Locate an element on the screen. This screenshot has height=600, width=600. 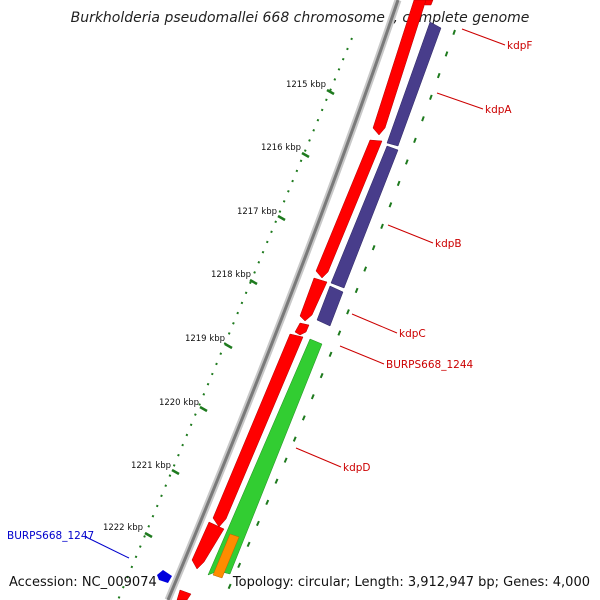
gene-label: BURPS668_1244 is located at coordinates (430, 365).